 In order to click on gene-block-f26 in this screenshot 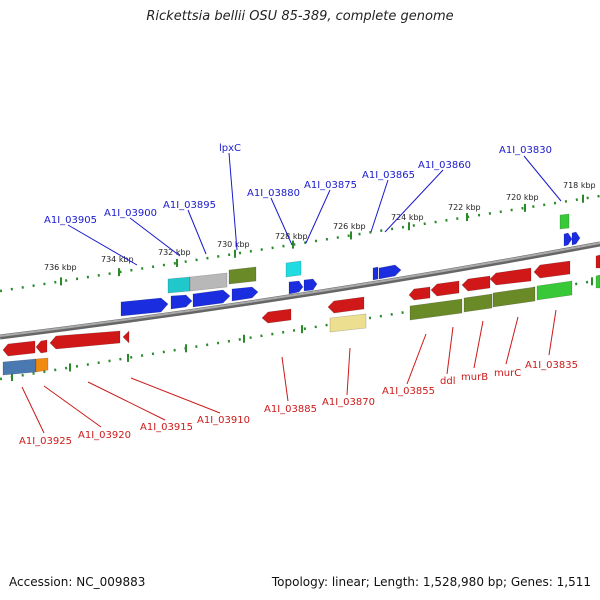, I will do `click(478, 303)`.